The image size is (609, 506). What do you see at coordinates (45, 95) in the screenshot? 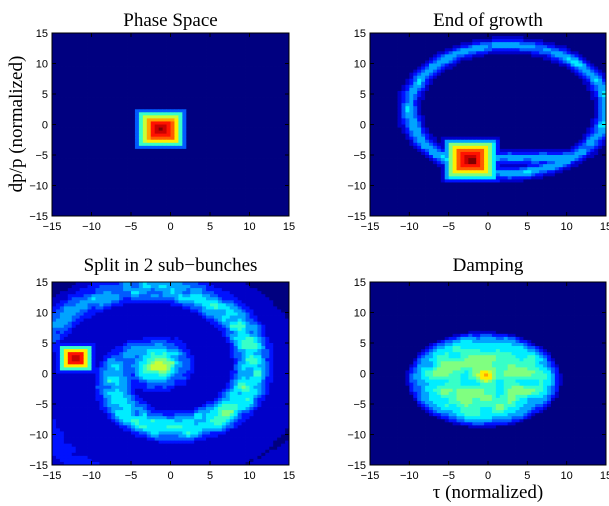
I see `y-tick-label: 5` at bounding box center [45, 95].